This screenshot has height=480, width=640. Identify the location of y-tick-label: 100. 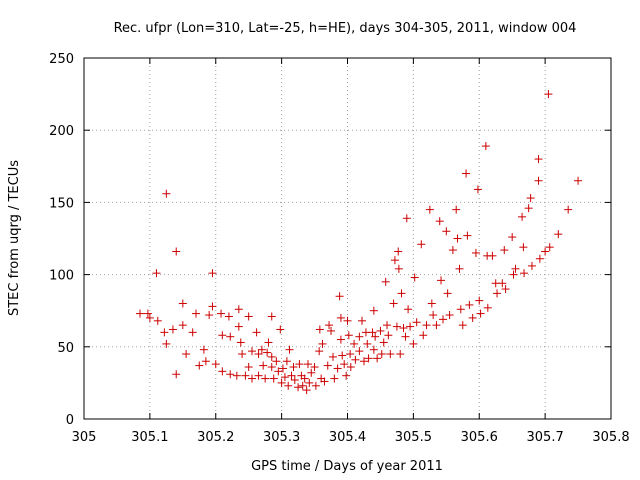
(61, 276).